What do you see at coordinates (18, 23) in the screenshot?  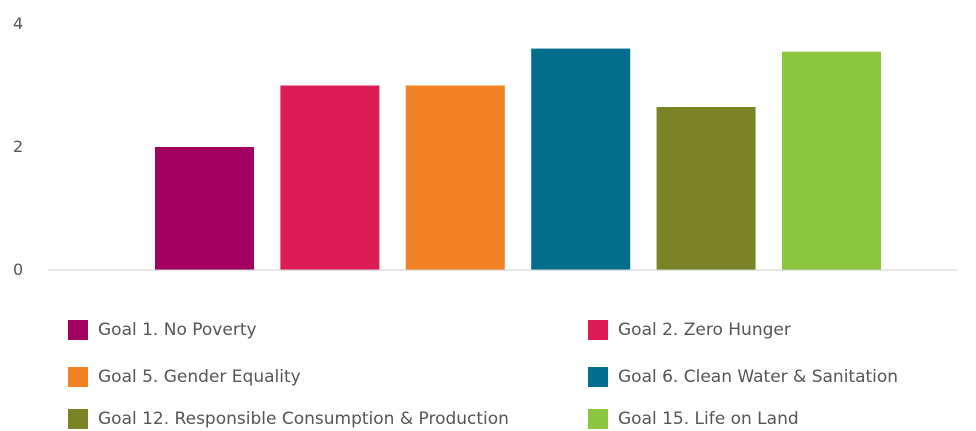 I see `y-tick-label: 4` at bounding box center [18, 23].